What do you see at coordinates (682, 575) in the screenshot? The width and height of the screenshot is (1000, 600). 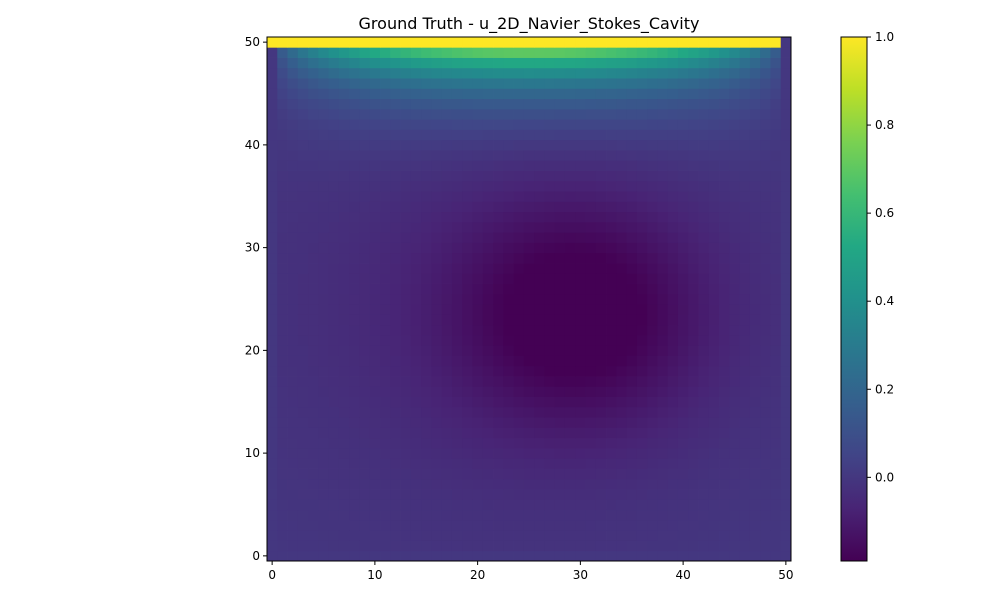 I see `x-tick-label: 40` at bounding box center [682, 575].